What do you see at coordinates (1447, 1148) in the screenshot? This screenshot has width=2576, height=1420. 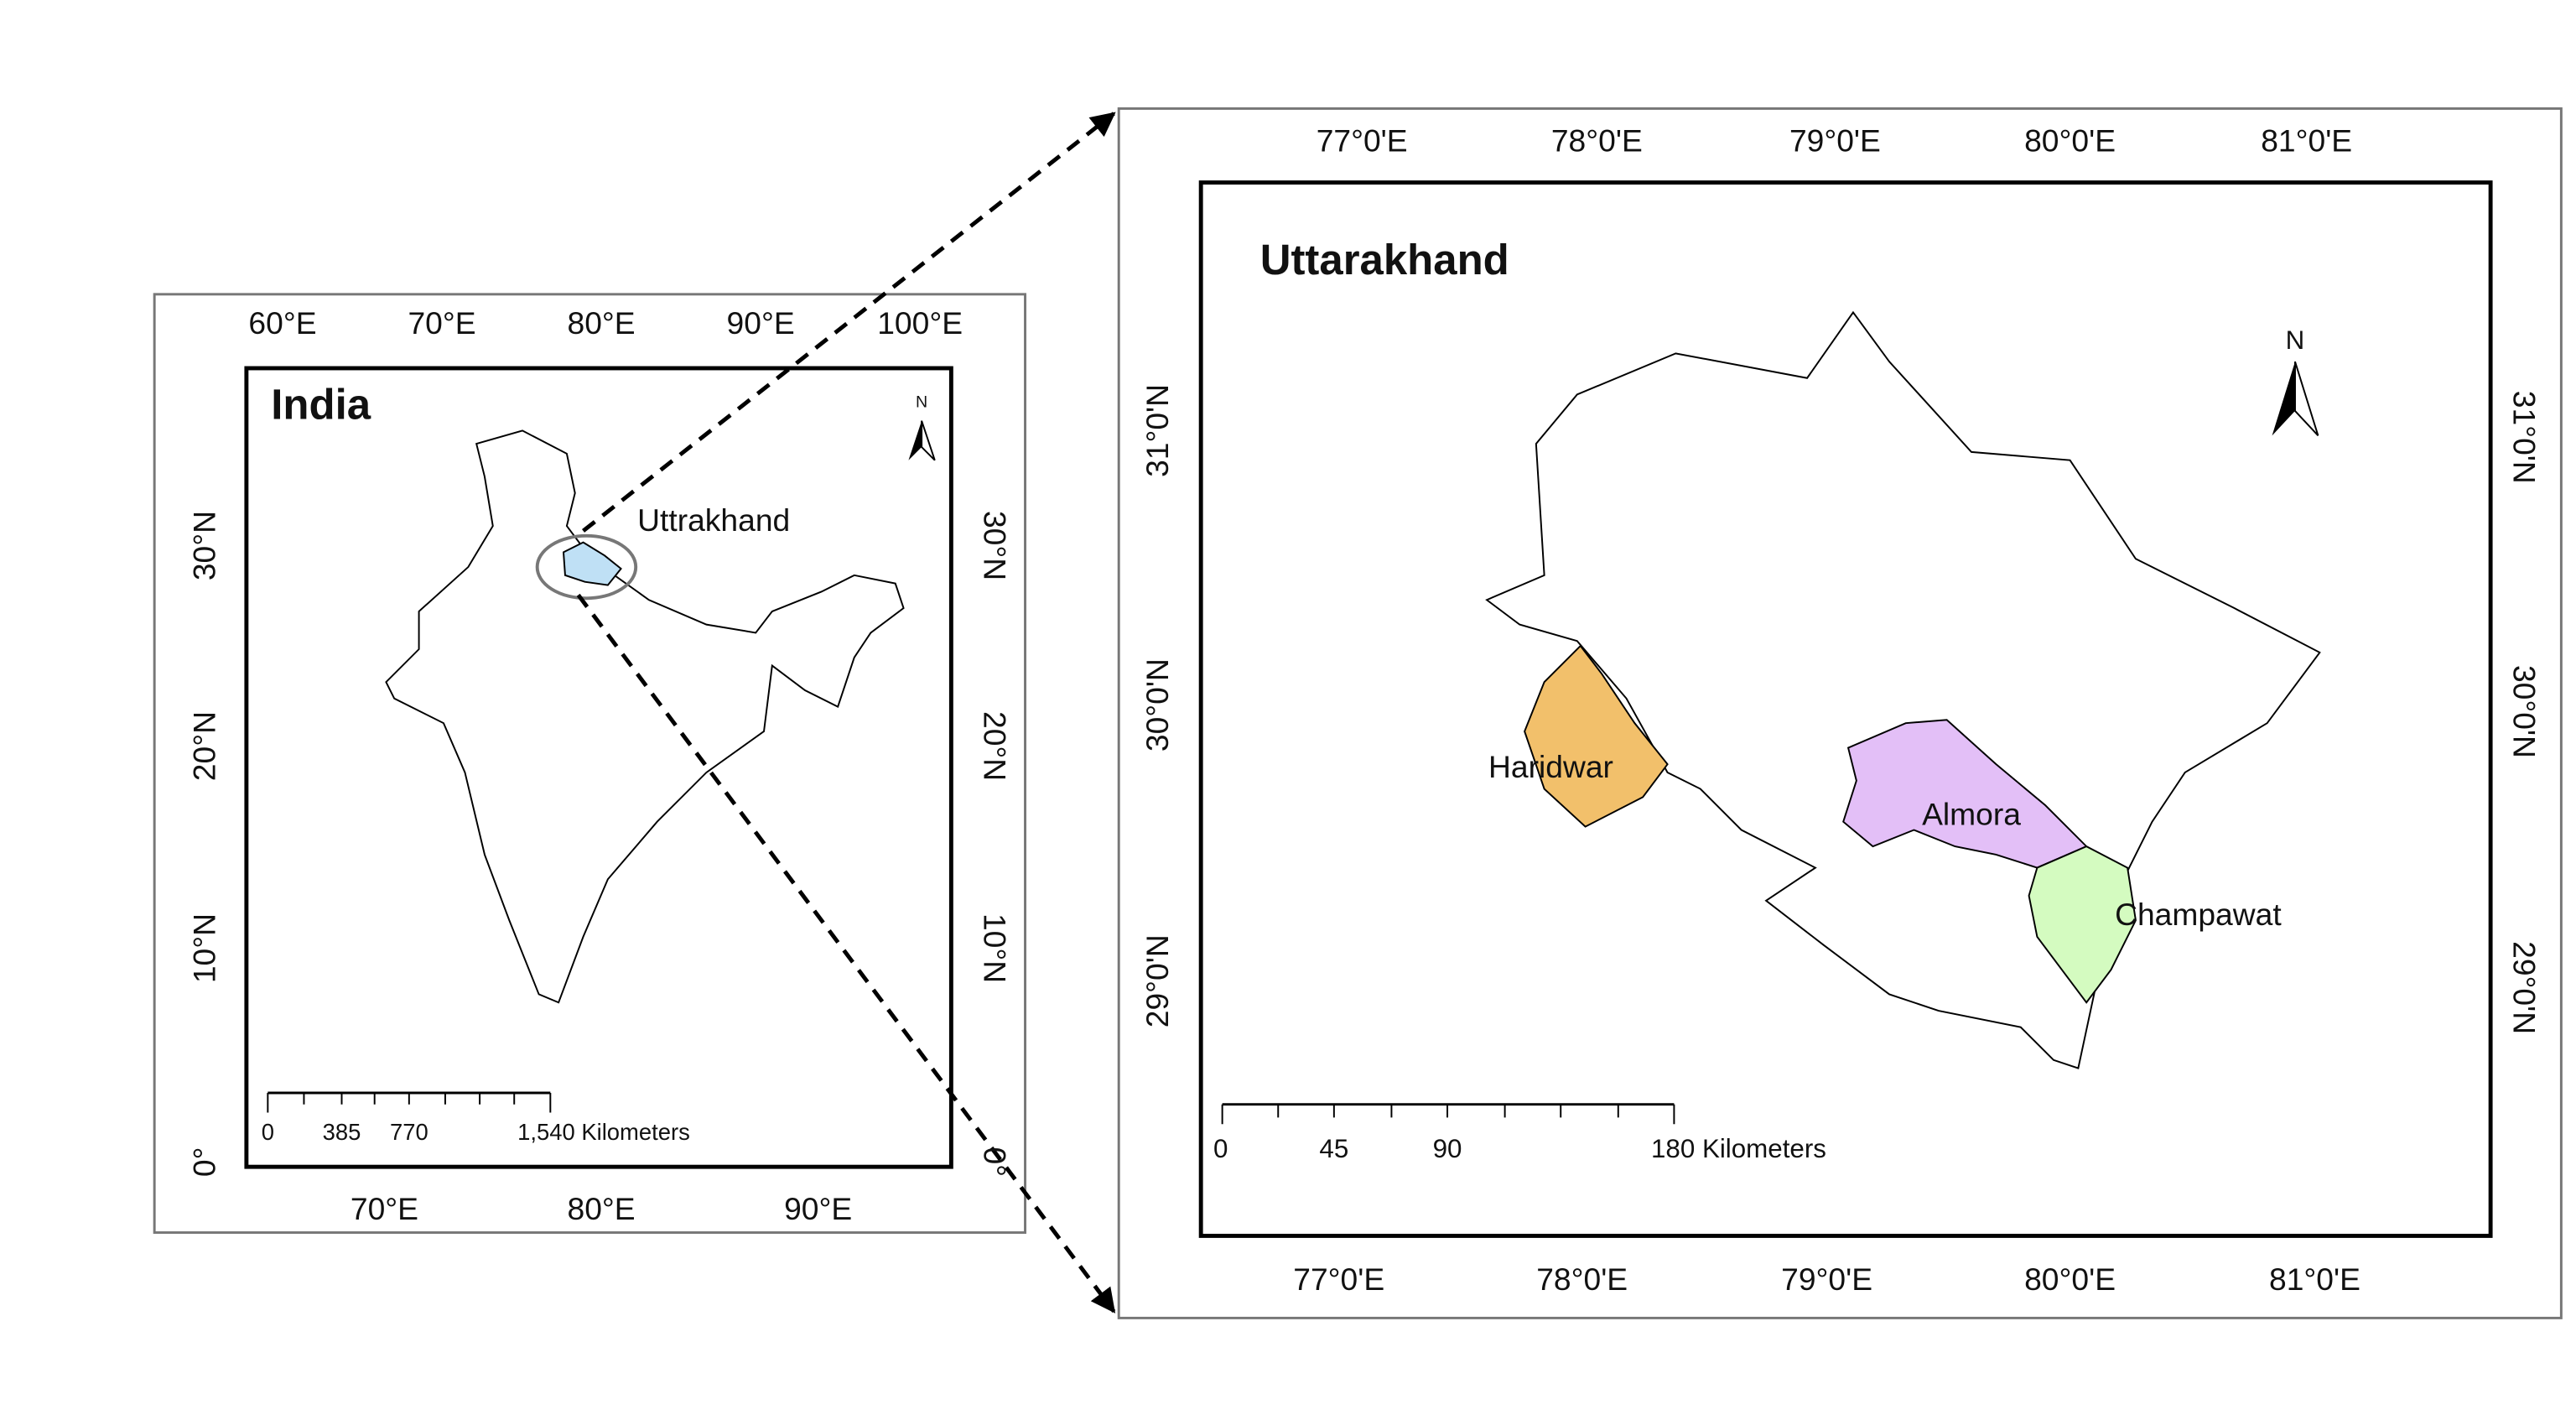 I see `scale-label: 90` at bounding box center [1447, 1148].